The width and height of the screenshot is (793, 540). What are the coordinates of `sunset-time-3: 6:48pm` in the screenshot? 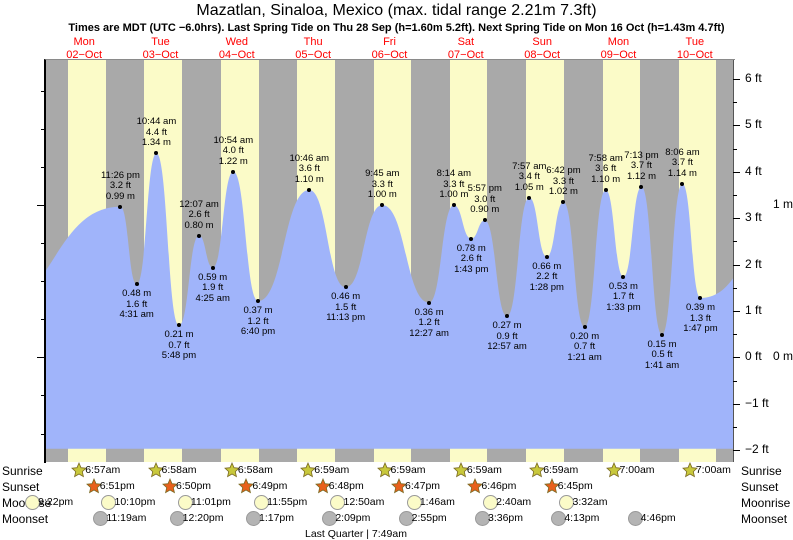 It's located at (346, 486).